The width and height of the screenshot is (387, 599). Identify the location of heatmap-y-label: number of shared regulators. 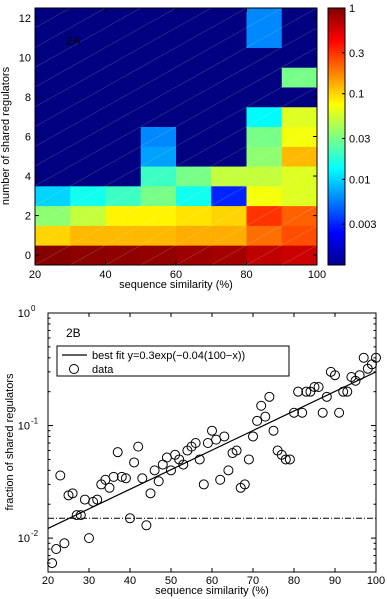
(6, 135).